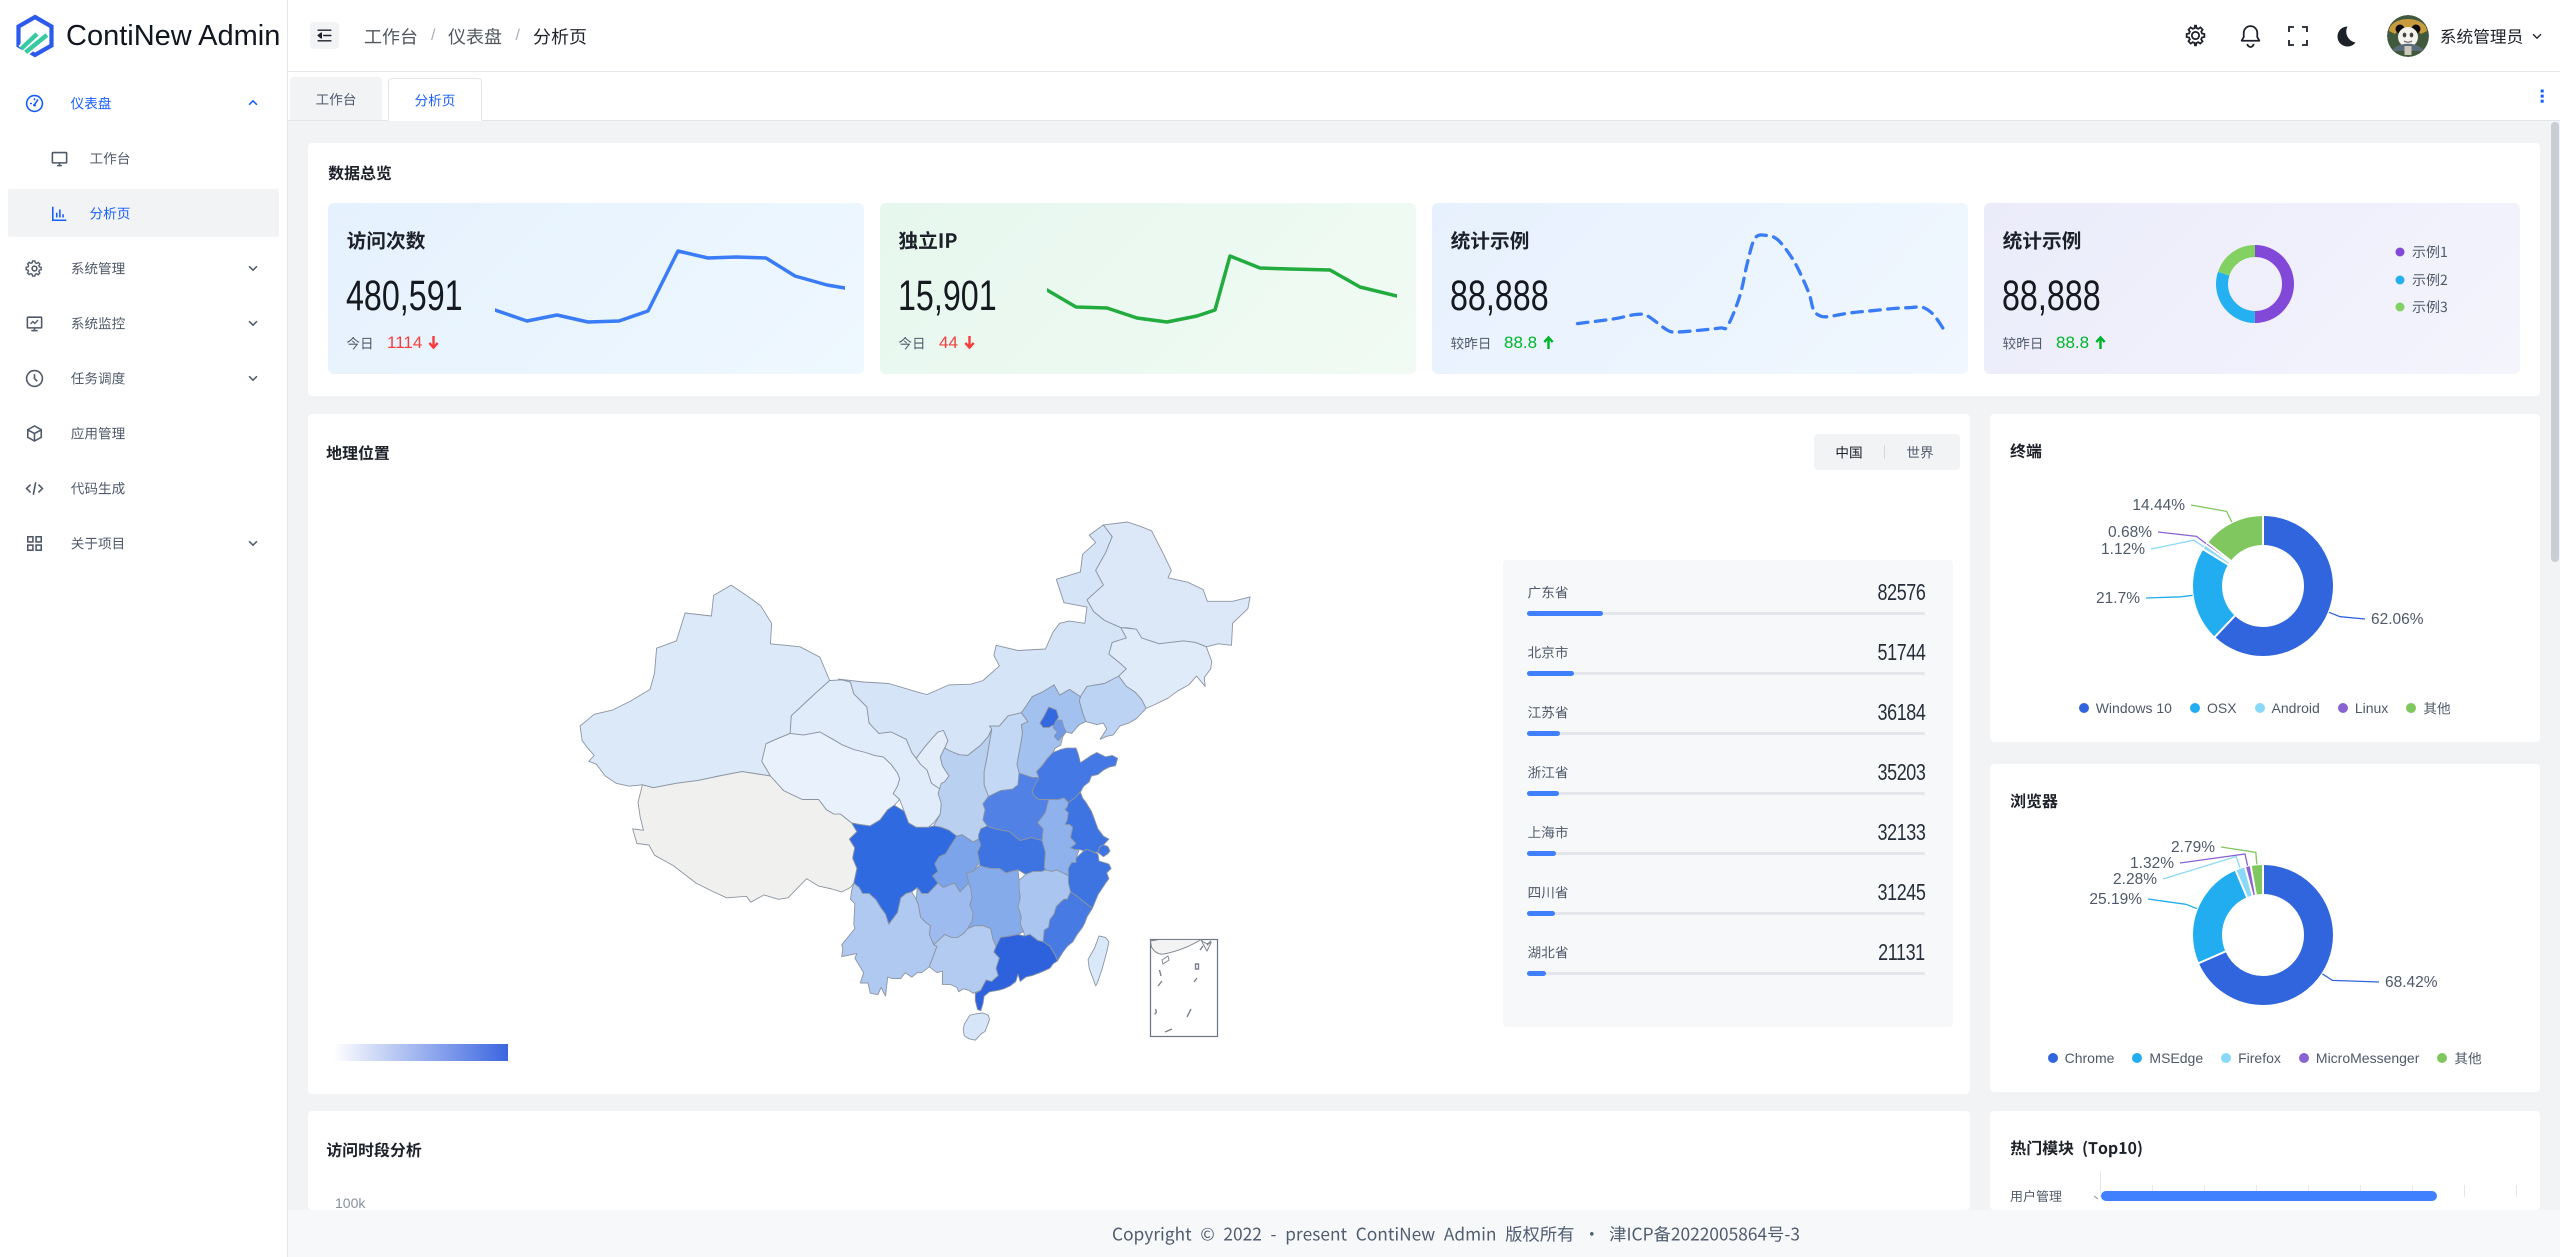  I want to click on svg-text: 1.12%, so click(2123, 549).